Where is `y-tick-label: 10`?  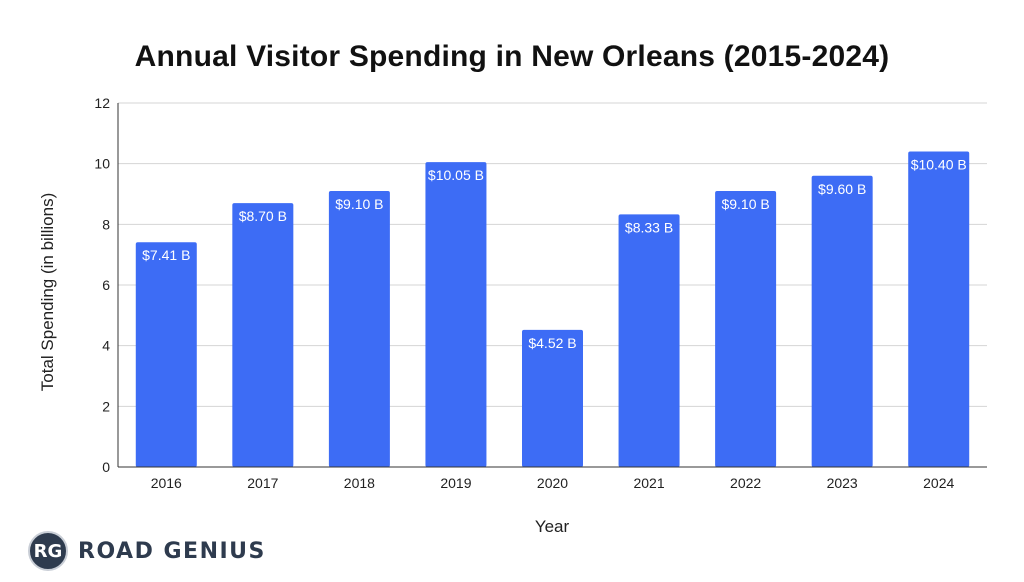
y-tick-label: 10 is located at coordinates (102, 164).